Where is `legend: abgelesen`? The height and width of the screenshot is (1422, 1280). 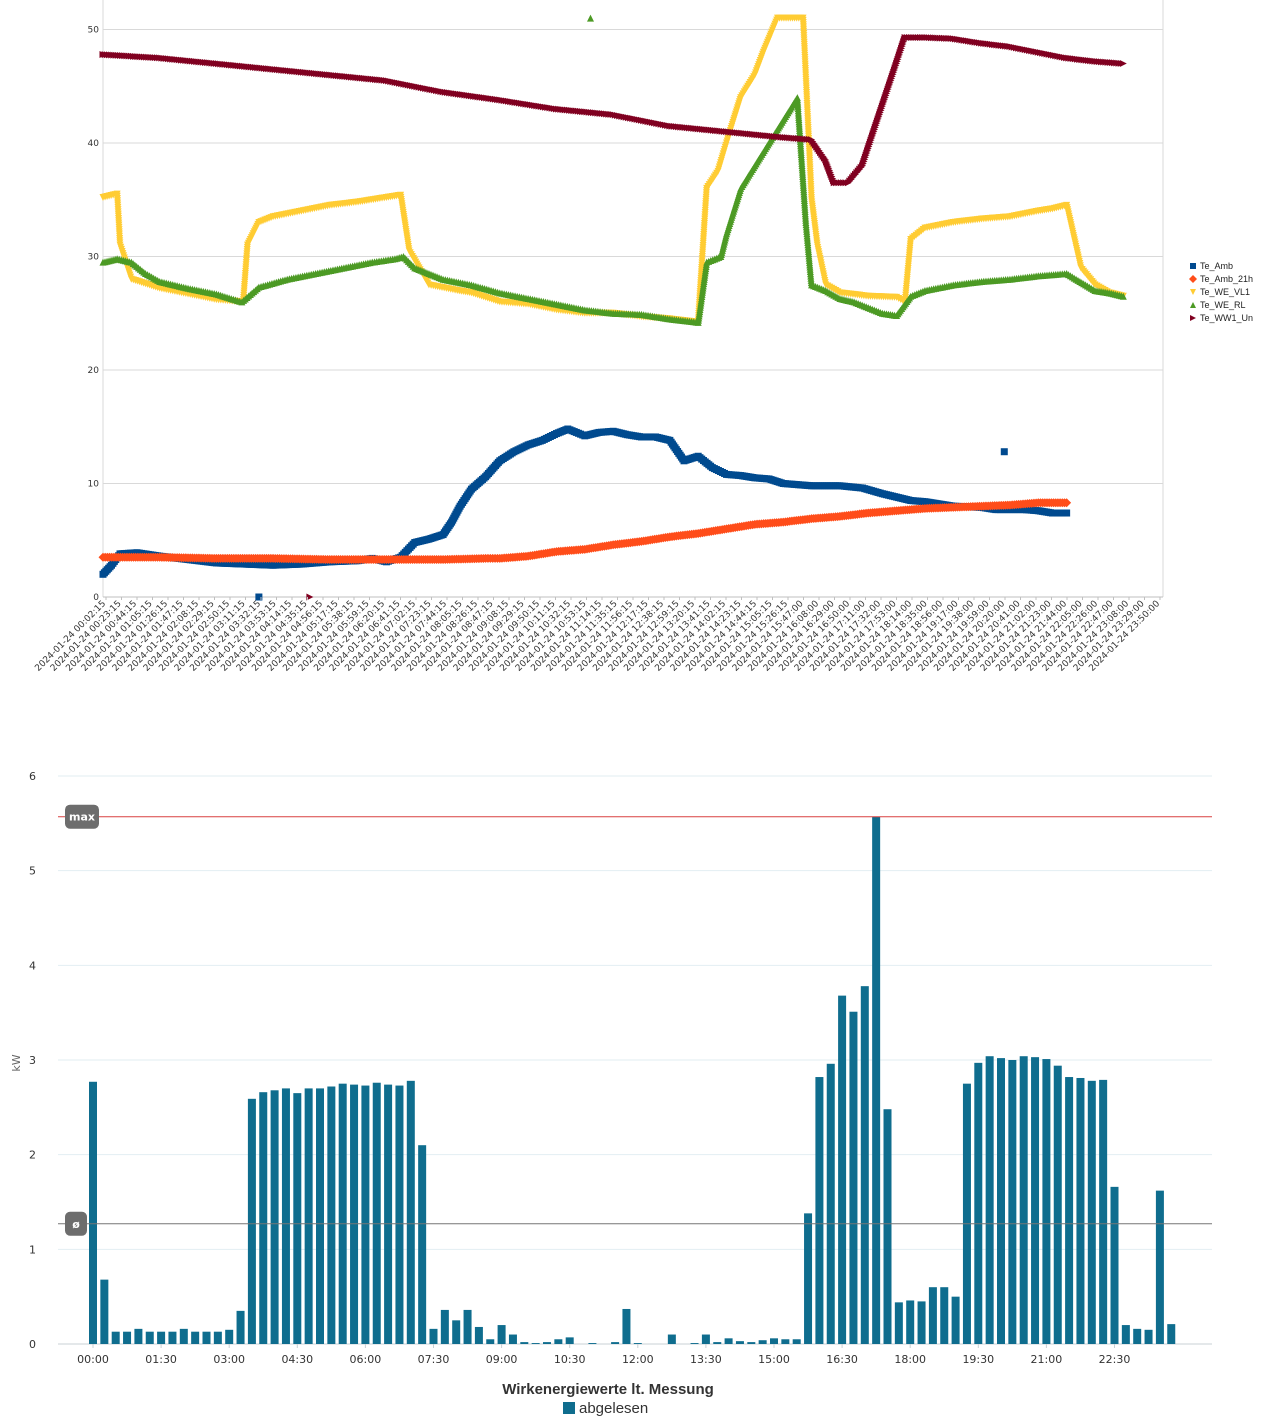
legend: abgelesen is located at coordinates (605, 1408).